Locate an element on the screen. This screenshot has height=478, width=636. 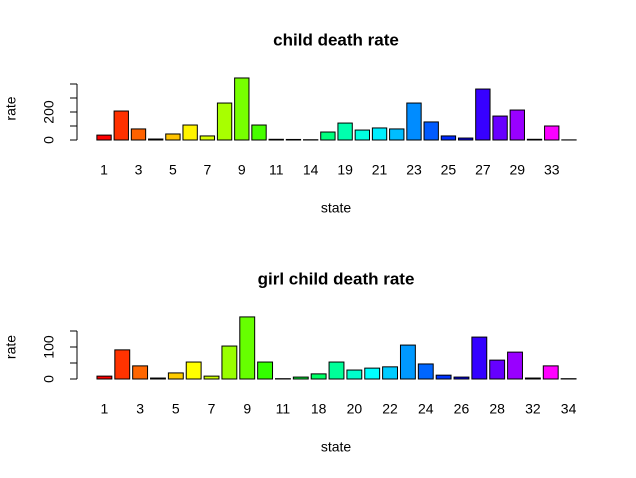
chart-title: child death rate is located at coordinates (336, 39).